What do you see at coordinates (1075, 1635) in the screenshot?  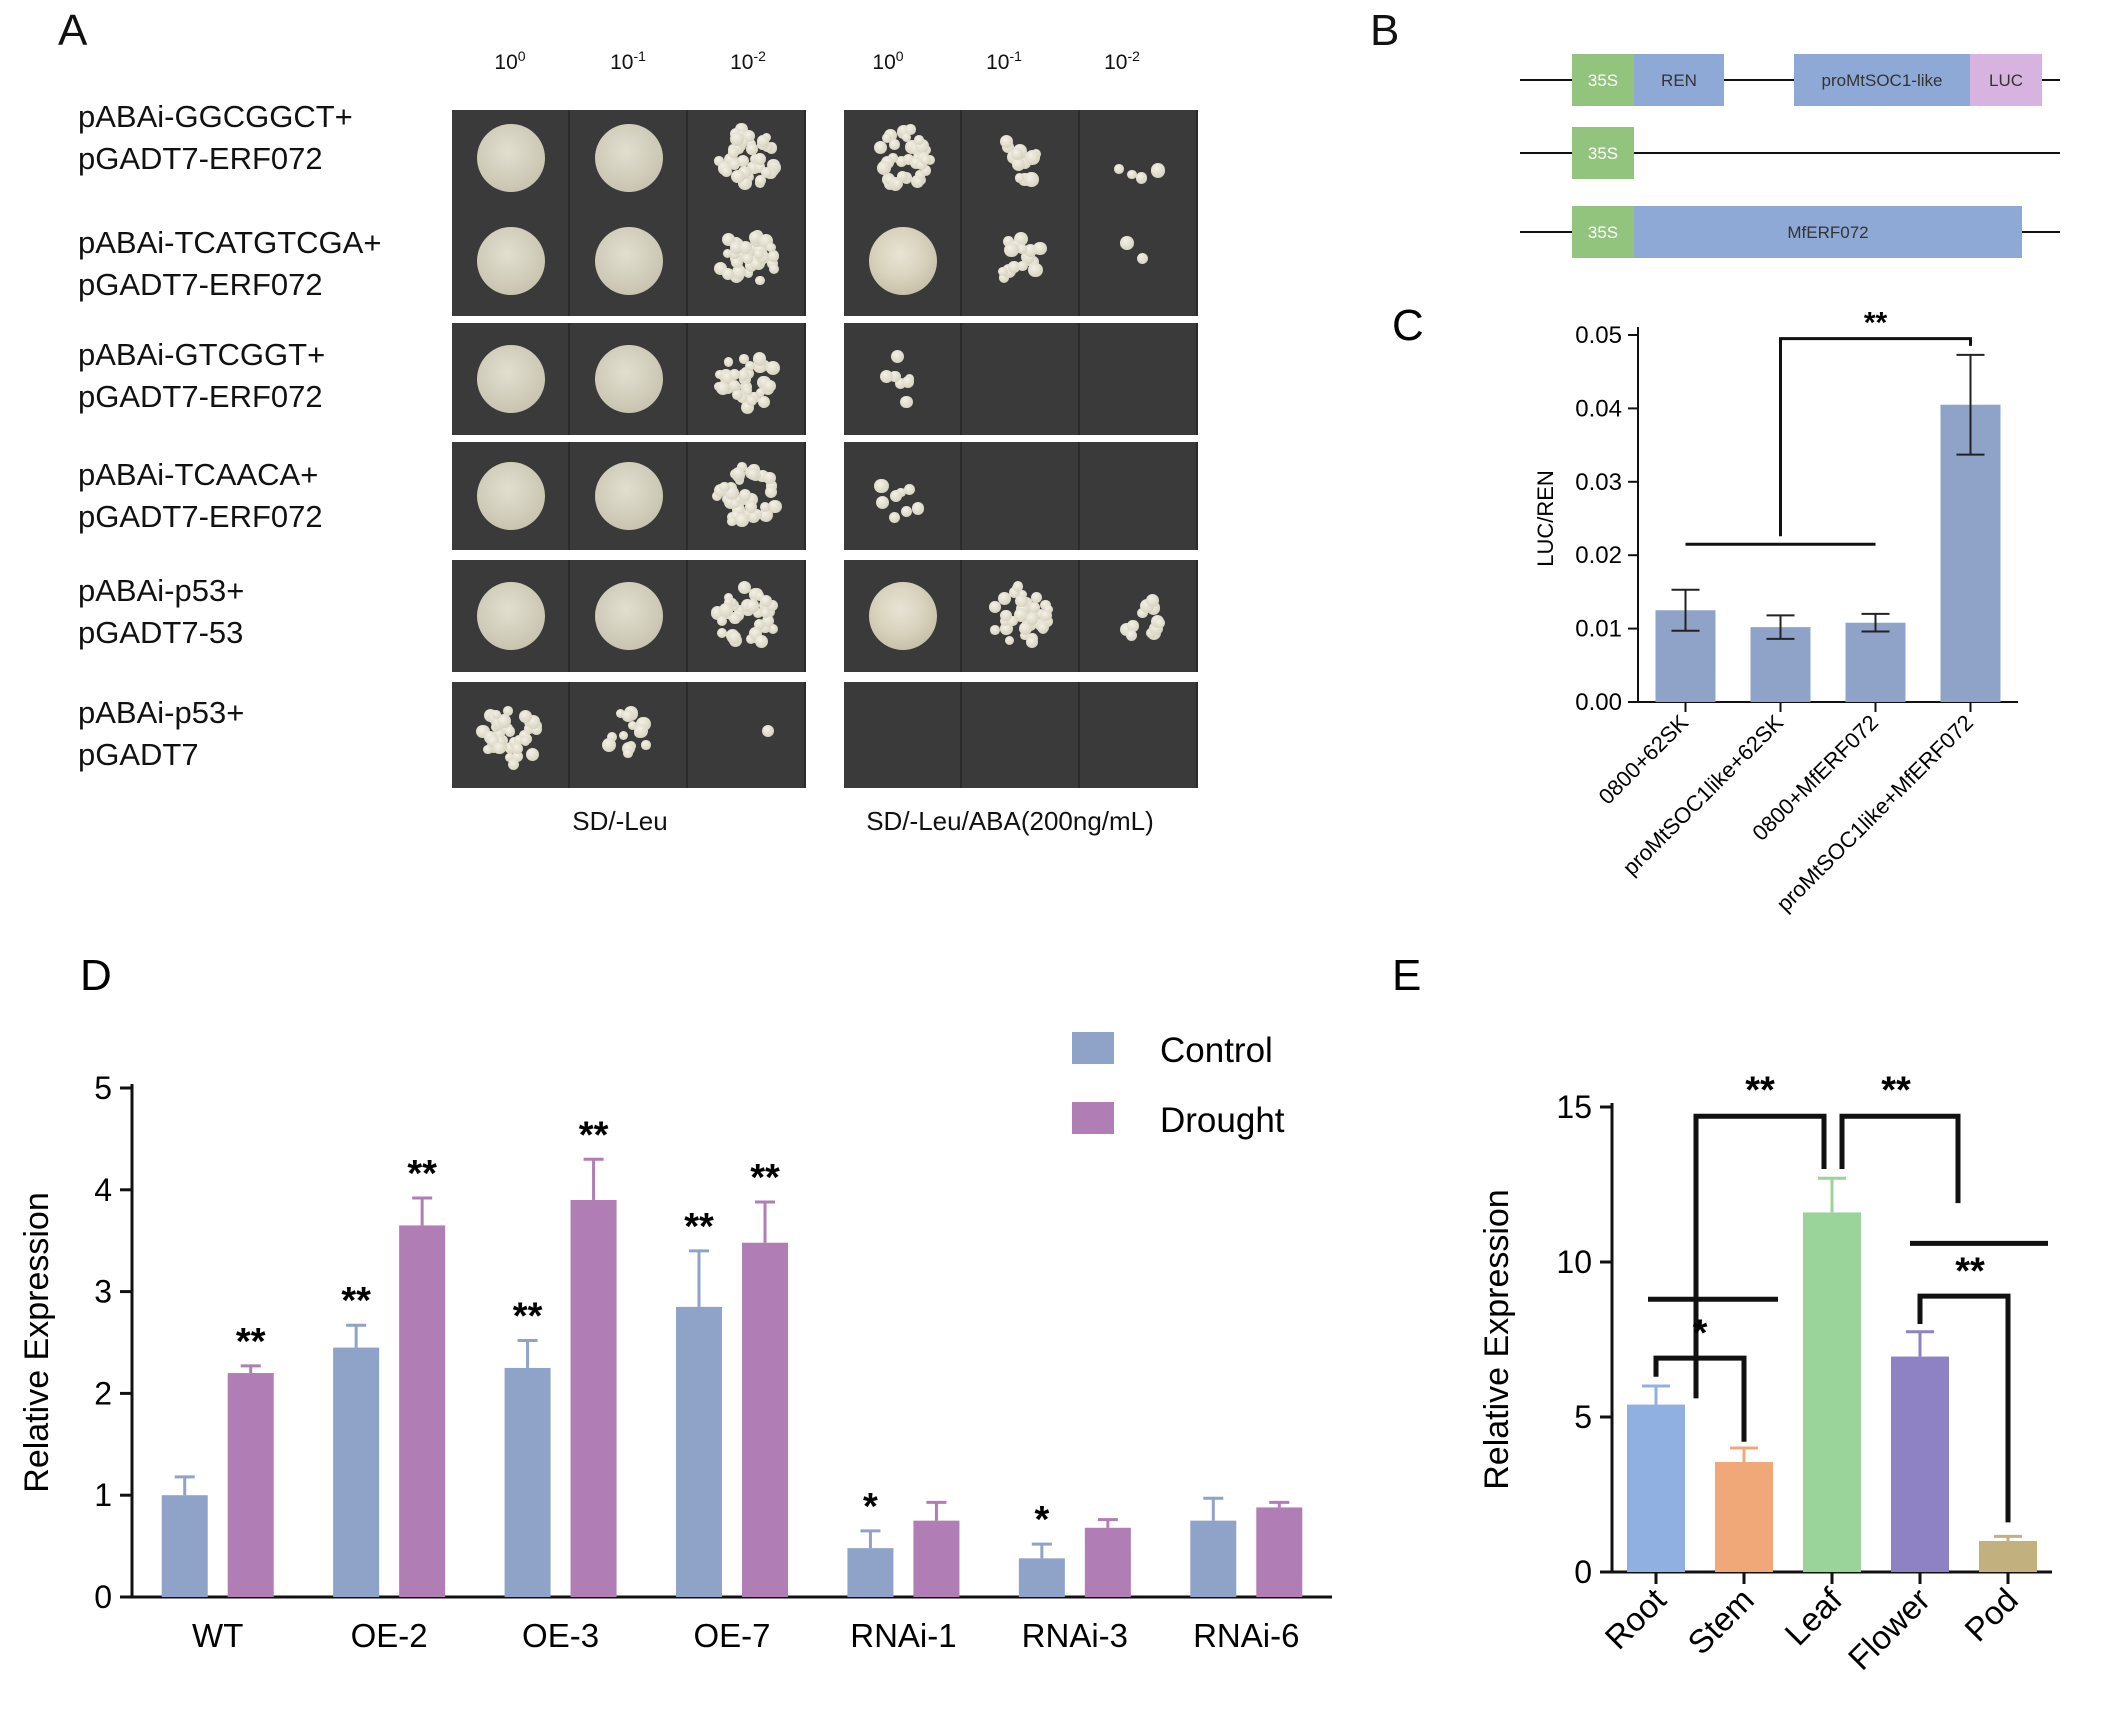 I see `d-x-tick-label: RNAi-3` at bounding box center [1075, 1635].